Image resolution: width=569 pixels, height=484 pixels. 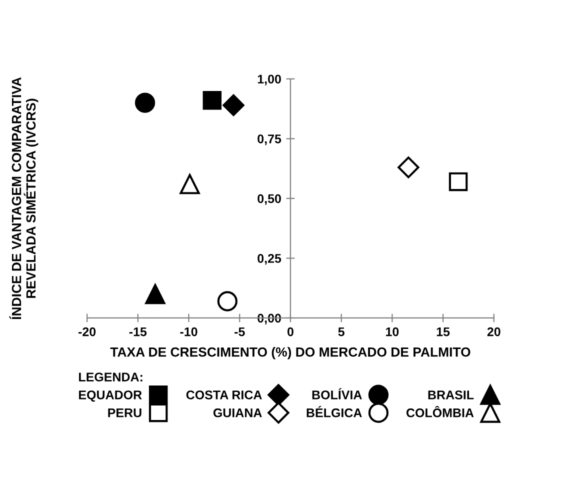 What do you see at coordinates (443, 331) in the screenshot?
I see `x-tick-label: 15` at bounding box center [443, 331].